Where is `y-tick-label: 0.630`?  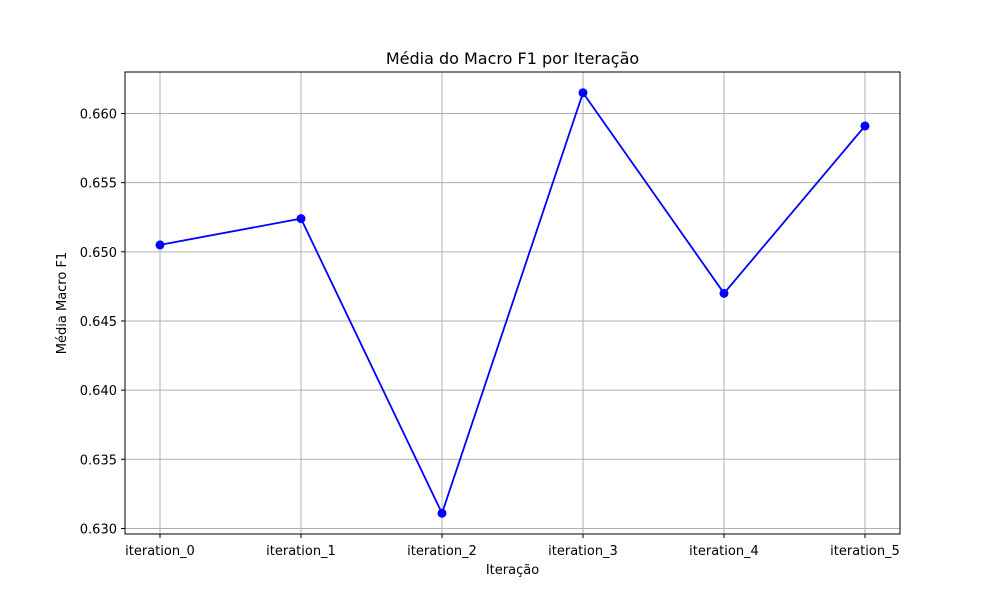 y-tick-label: 0.630 is located at coordinates (98, 529).